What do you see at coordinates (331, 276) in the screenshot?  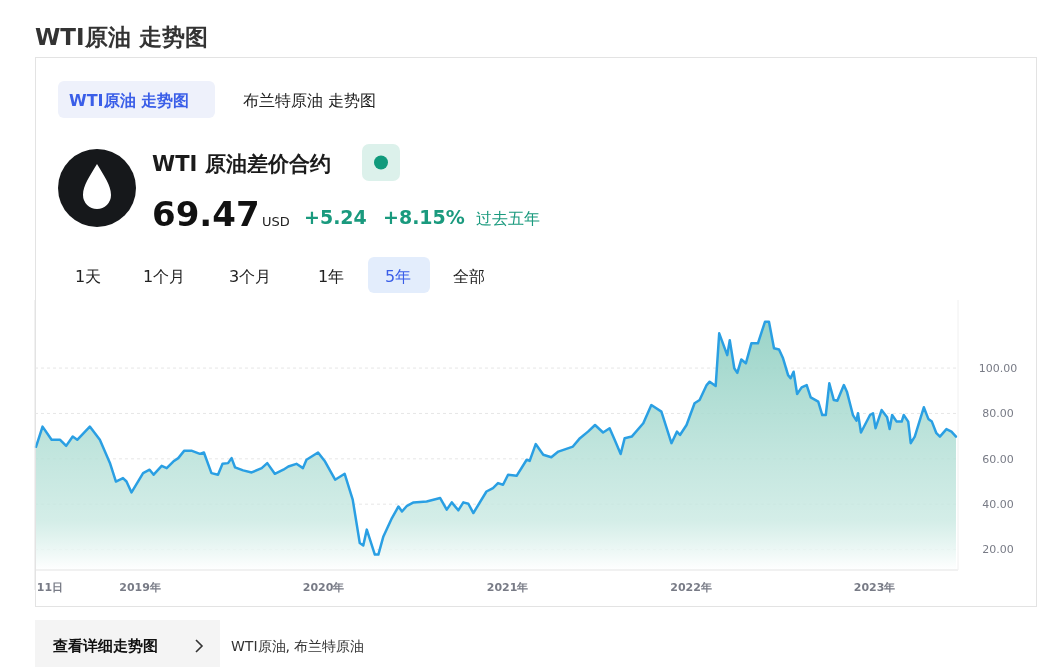 I see `text: 1年` at bounding box center [331, 276].